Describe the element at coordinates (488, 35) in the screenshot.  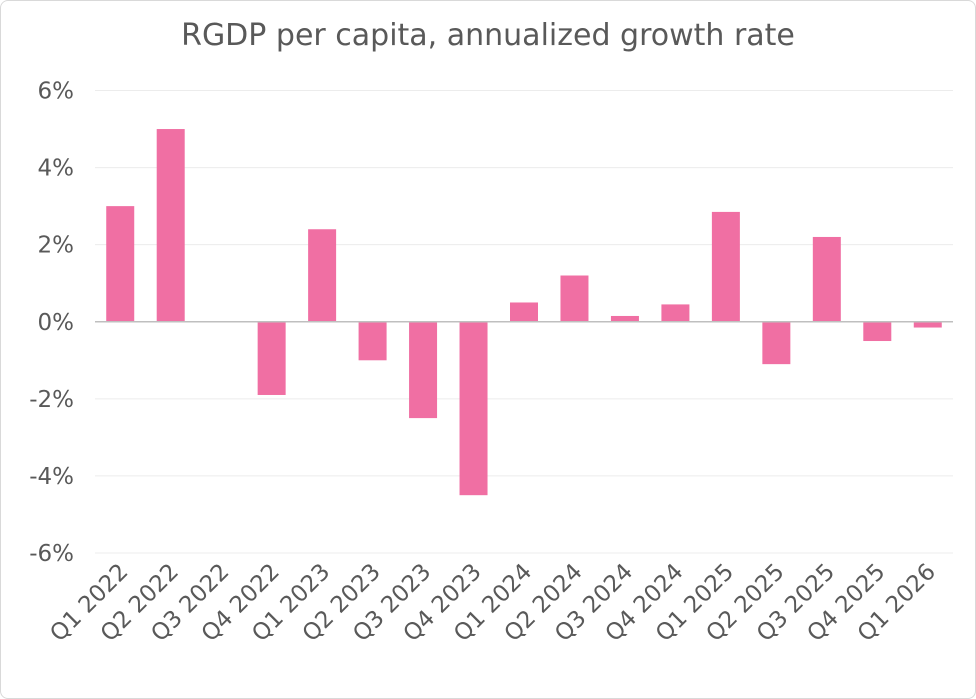
I see `chart-title: RGDP per capita, annualized growth rate` at that location.